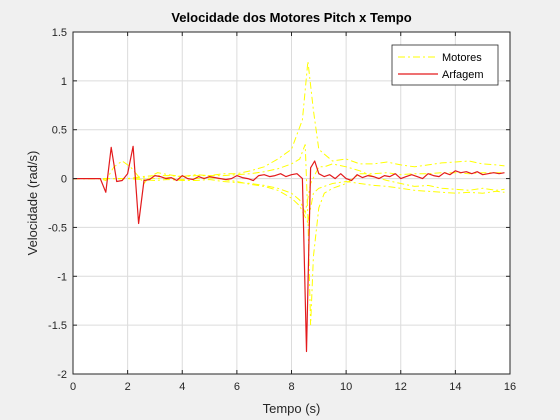 This screenshot has height=420, width=560. Describe the element at coordinates (62, 375) in the screenshot. I see `y-tick-label: -2` at that location.